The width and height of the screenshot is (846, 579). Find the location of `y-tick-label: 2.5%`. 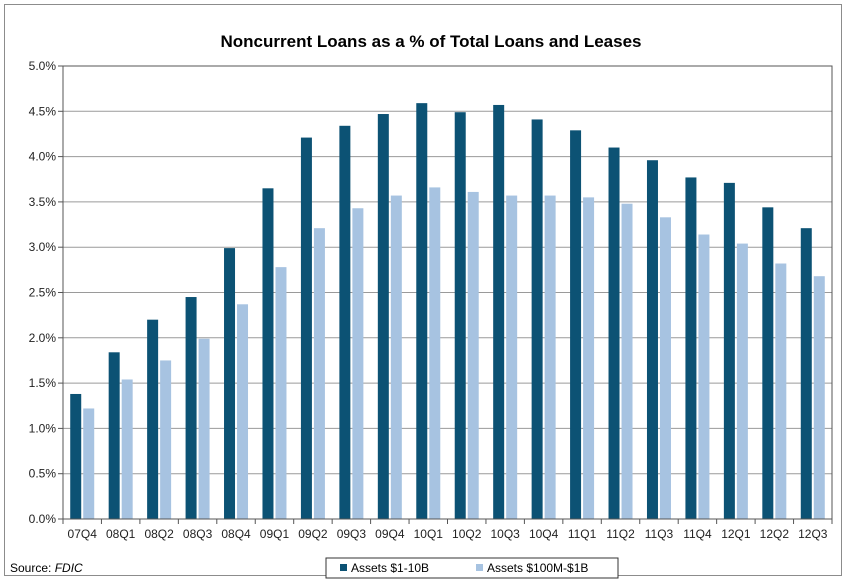

y-tick-label: 2.5% is located at coordinates (43, 293).